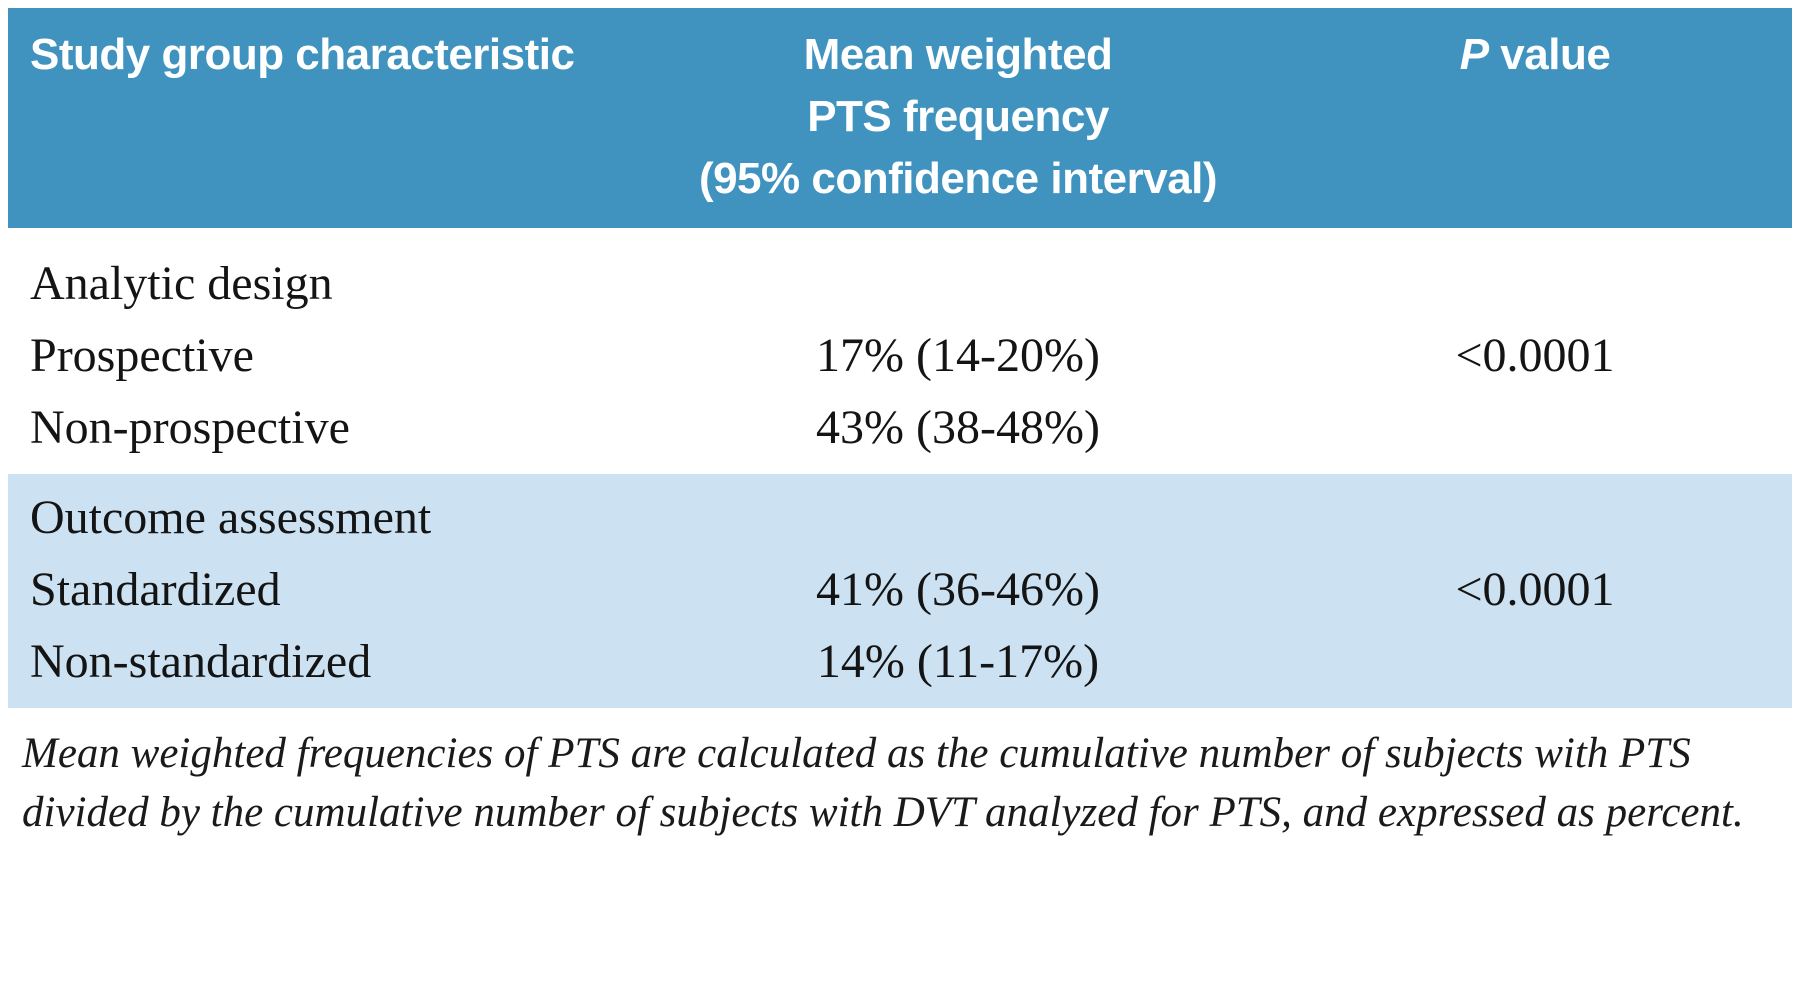  I want to click on table-row: Standardized 41% (36-46%) <0.0001, so click(900, 590).